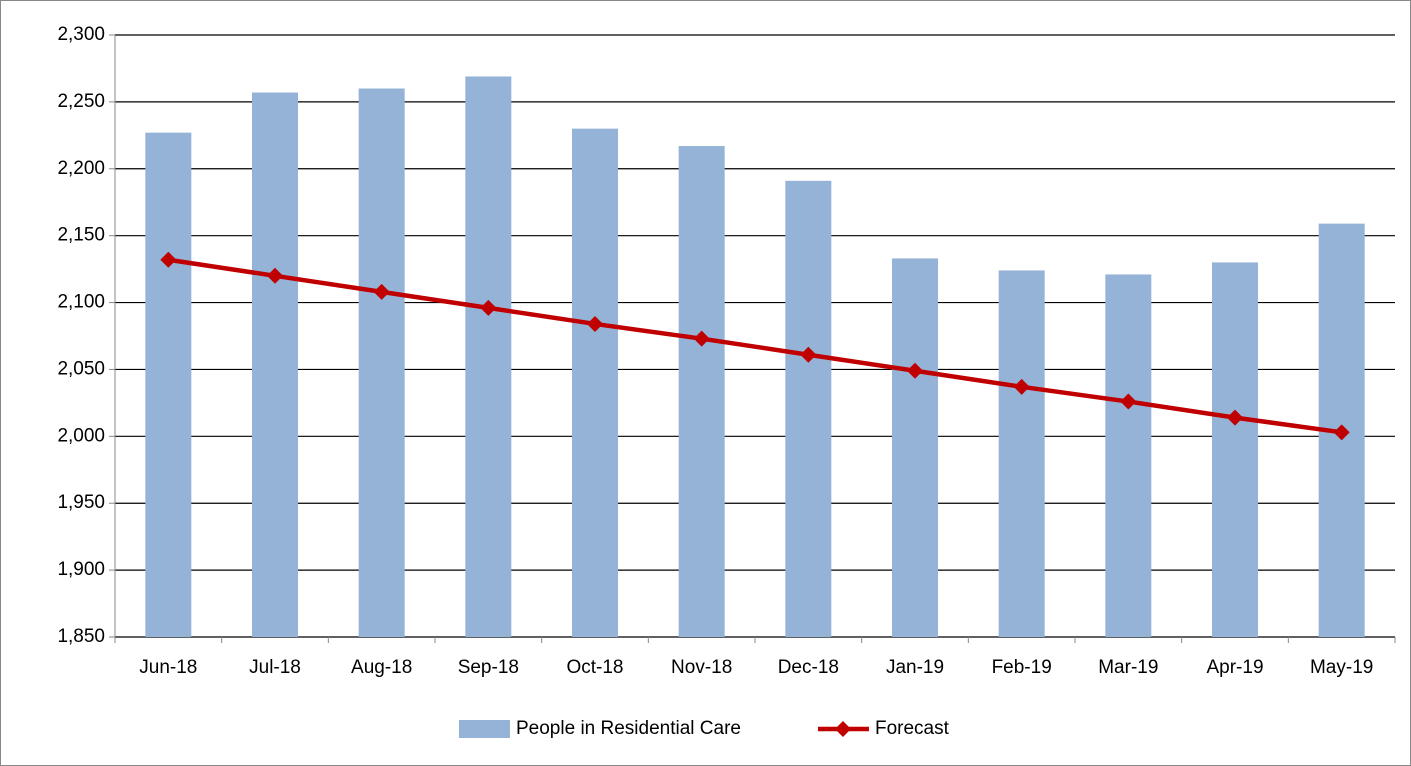  Describe the element at coordinates (628, 728) in the screenshot. I see `legend-label: People in Residential Care` at that location.